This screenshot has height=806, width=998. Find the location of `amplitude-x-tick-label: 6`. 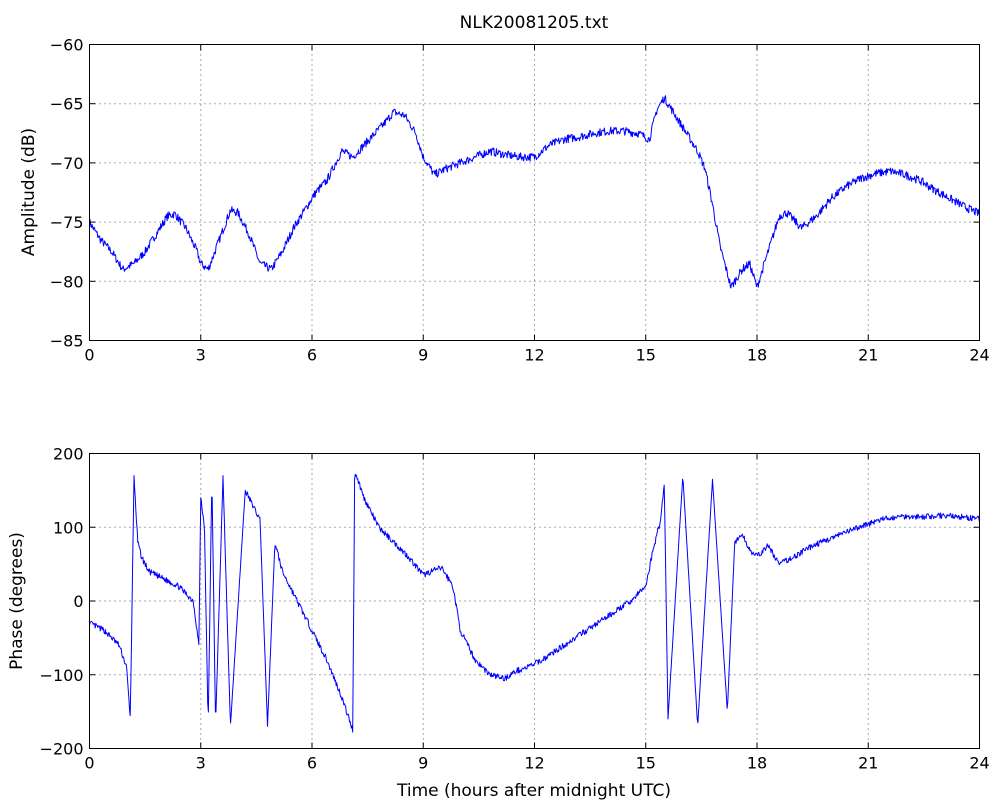

amplitude-x-tick-label: 6 is located at coordinates (312, 355).